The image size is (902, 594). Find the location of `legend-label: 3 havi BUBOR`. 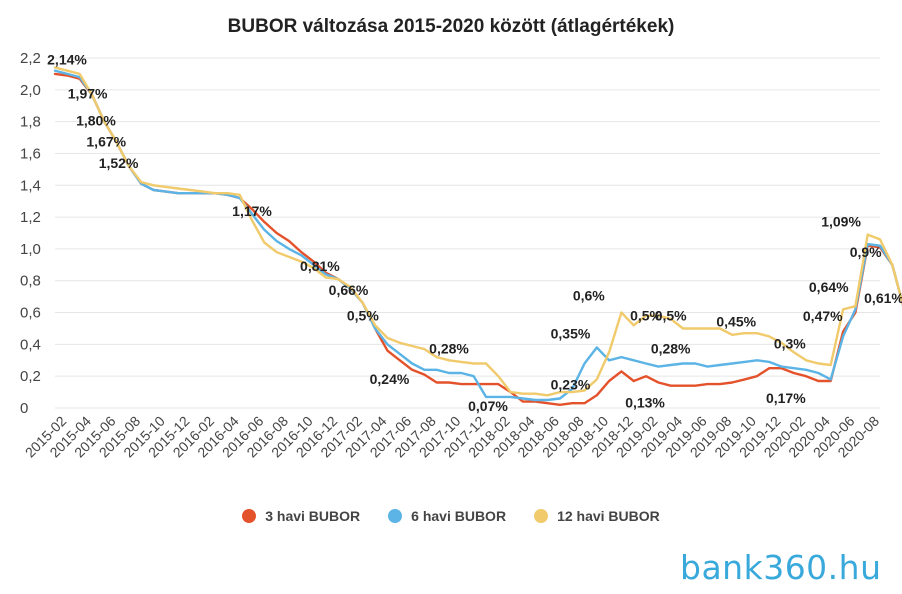

legend-label: 3 havi BUBOR is located at coordinates (313, 516).